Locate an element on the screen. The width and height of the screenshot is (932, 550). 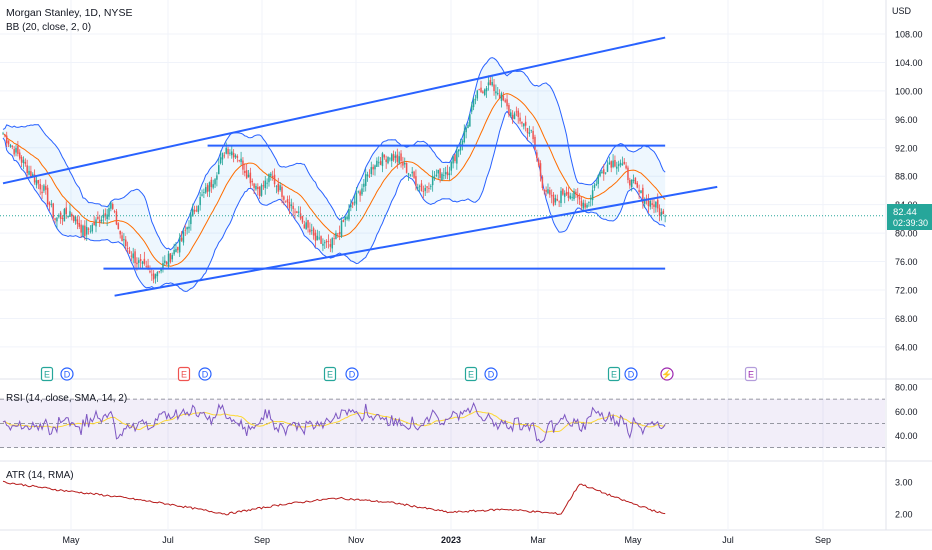
rsi-legend: RSI (14, close, SMA, 14, 2) is located at coordinates (66, 398).